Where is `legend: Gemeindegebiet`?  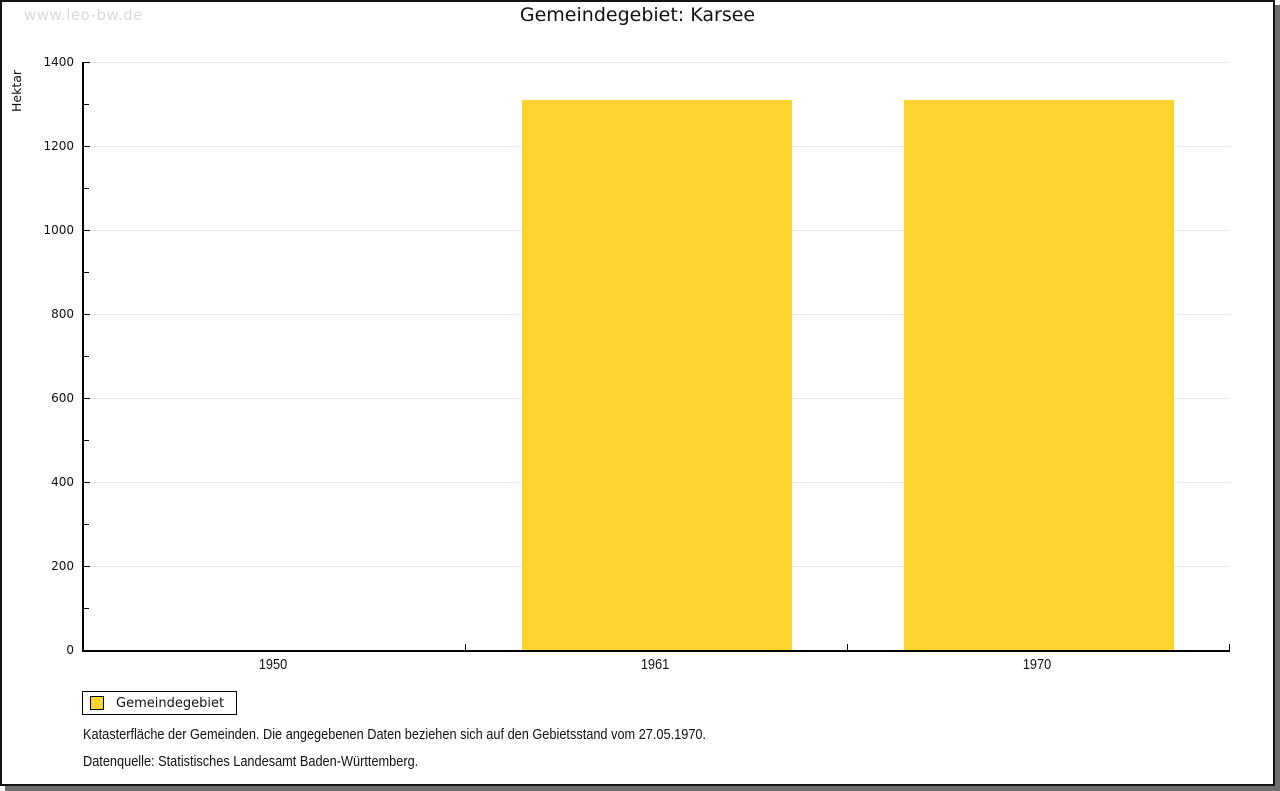
legend: Gemeindegebiet is located at coordinates (160, 703).